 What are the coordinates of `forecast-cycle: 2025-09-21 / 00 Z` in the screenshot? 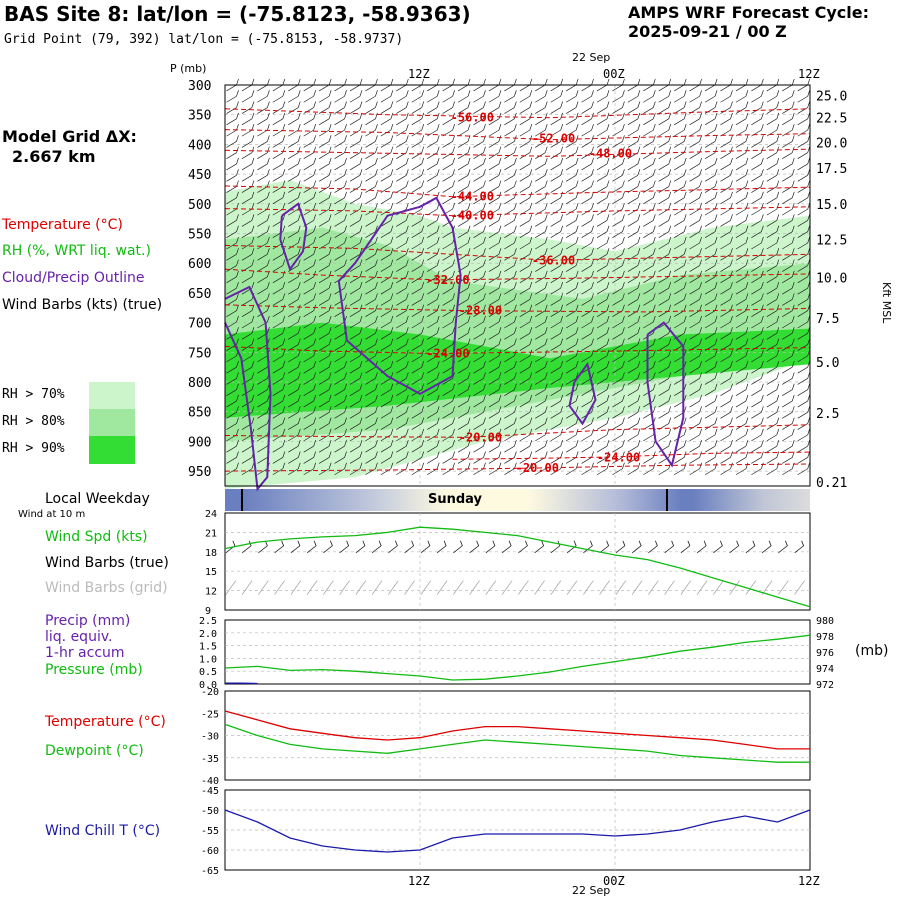 It's located at (707, 31).